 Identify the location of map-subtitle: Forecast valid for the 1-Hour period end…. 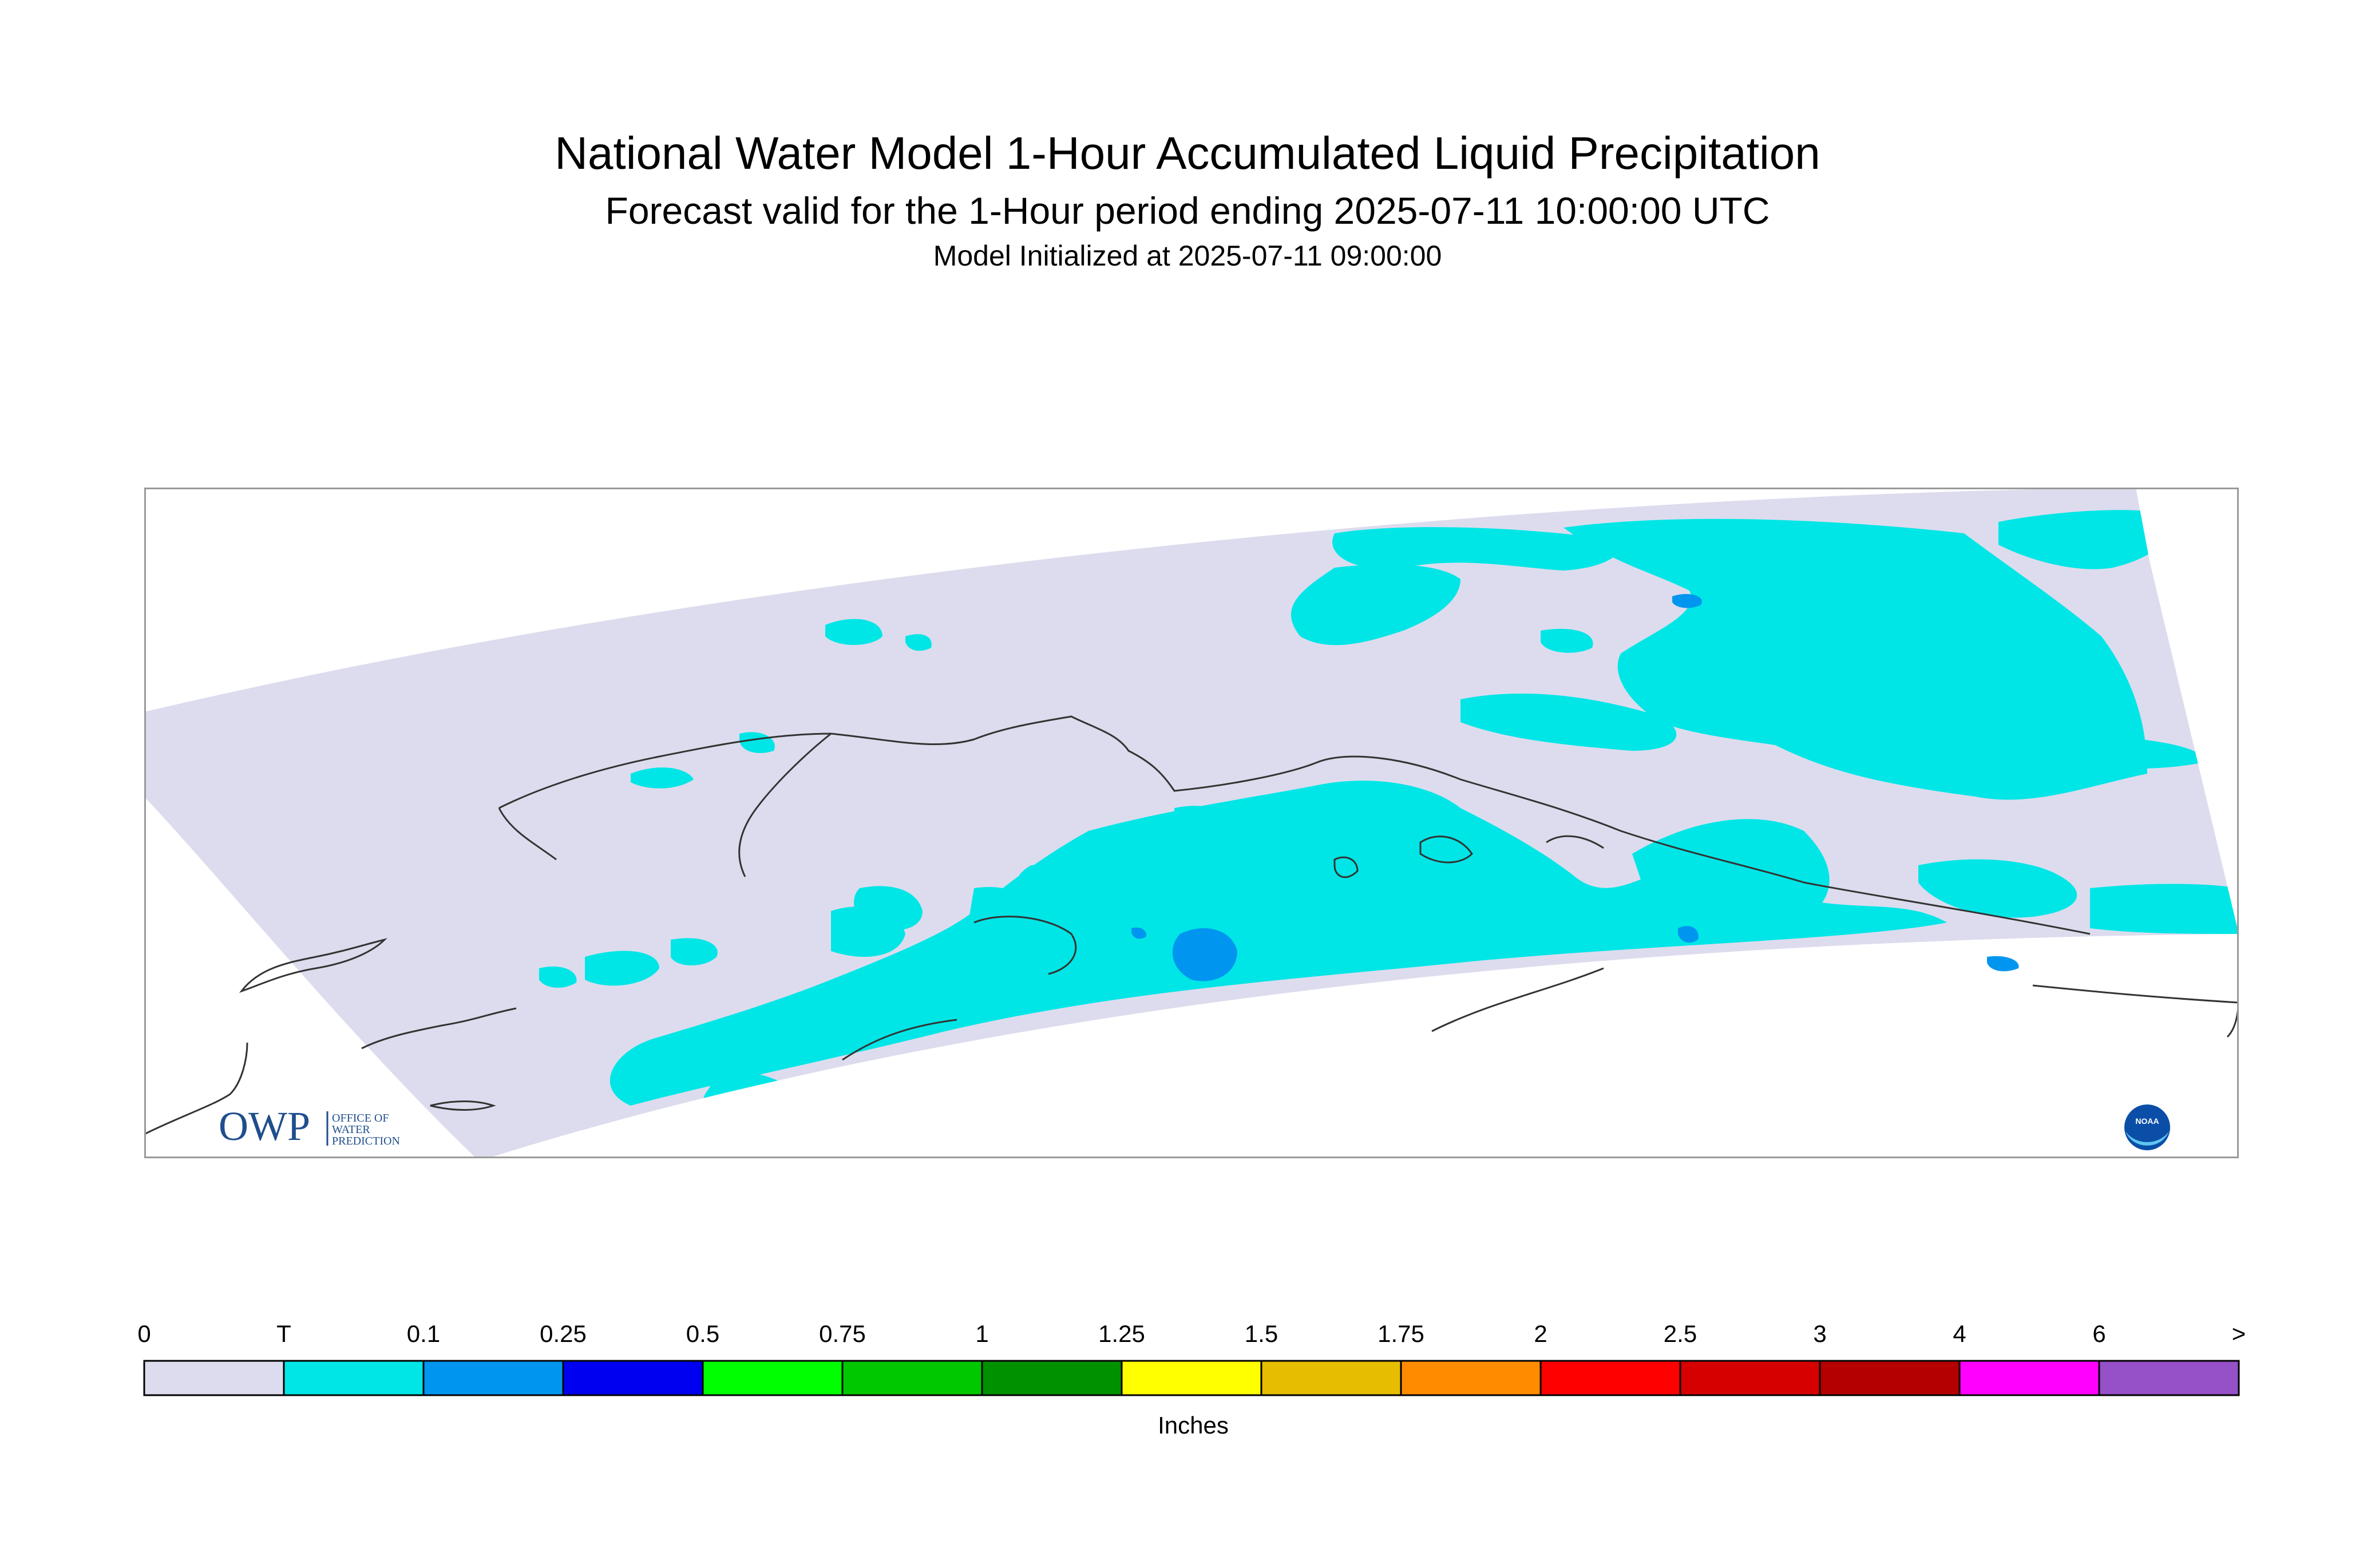
(1187, 210).